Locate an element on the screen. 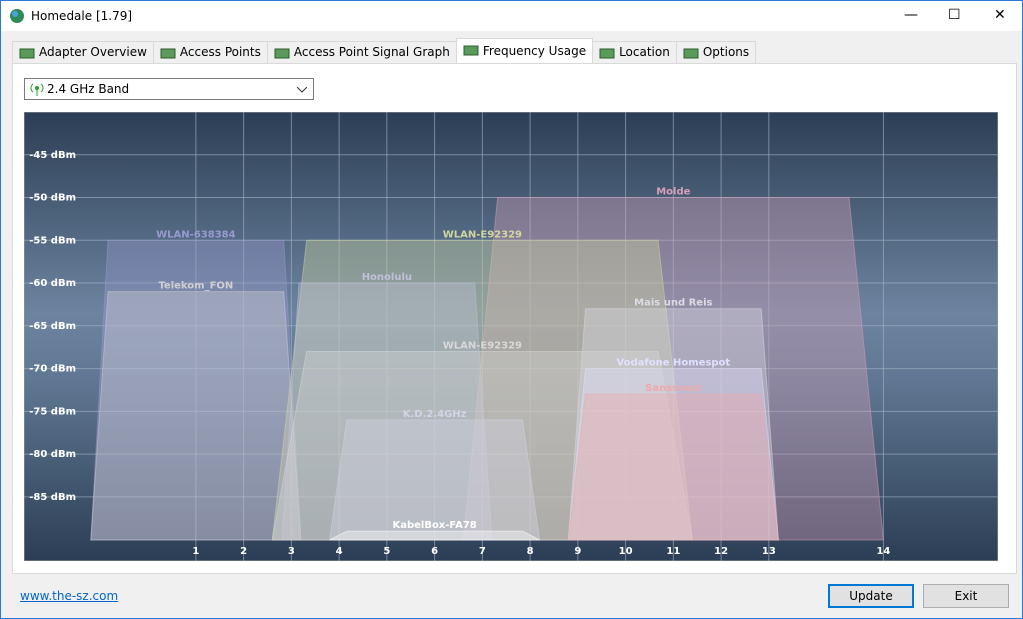 The image size is (1023, 619). network-label: Mais und Reis is located at coordinates (673, 303).